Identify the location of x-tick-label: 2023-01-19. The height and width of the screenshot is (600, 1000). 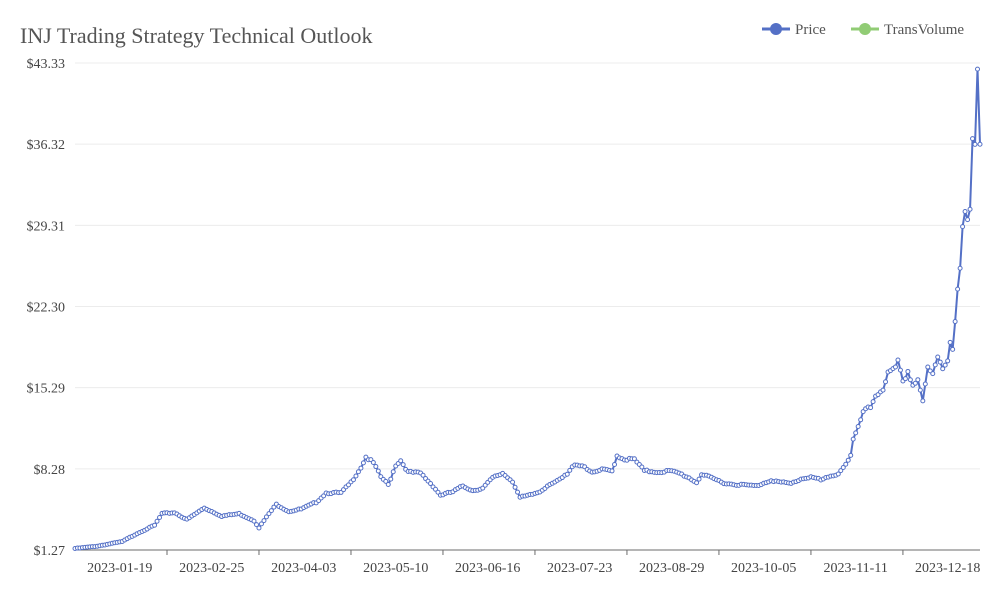
(119, 568).